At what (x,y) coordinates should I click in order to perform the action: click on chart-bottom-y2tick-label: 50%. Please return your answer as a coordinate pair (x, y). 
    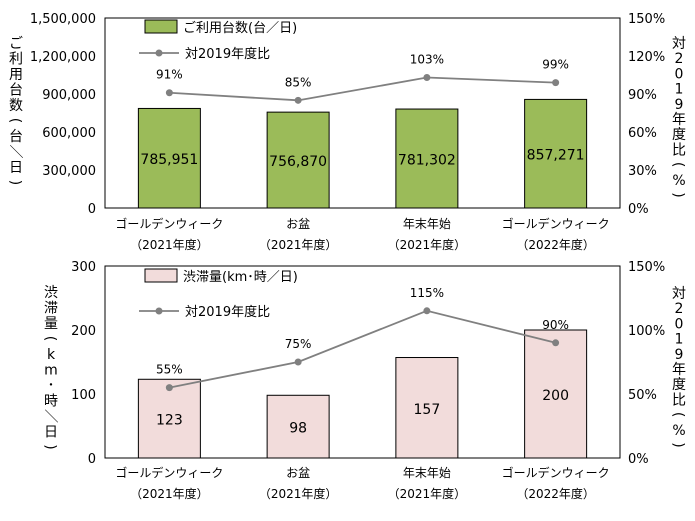
    Looking at the image, I should click on (642, 395).